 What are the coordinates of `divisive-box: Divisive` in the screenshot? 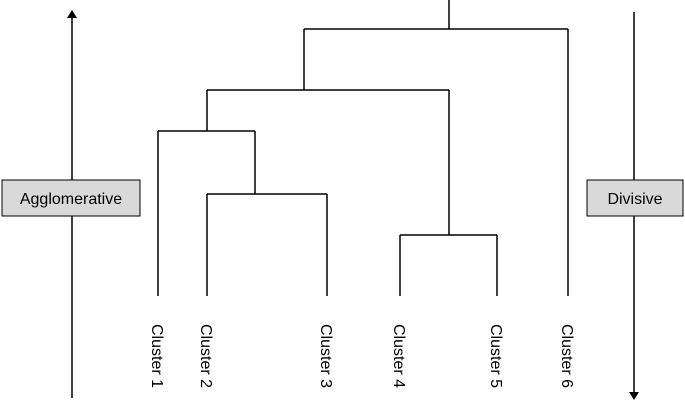 It's located at (635, 198).